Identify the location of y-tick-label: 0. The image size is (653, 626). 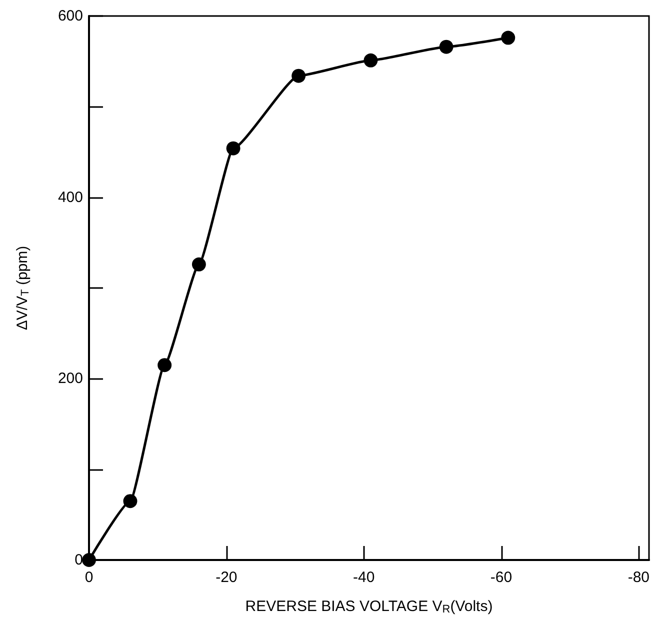
(78, 560).